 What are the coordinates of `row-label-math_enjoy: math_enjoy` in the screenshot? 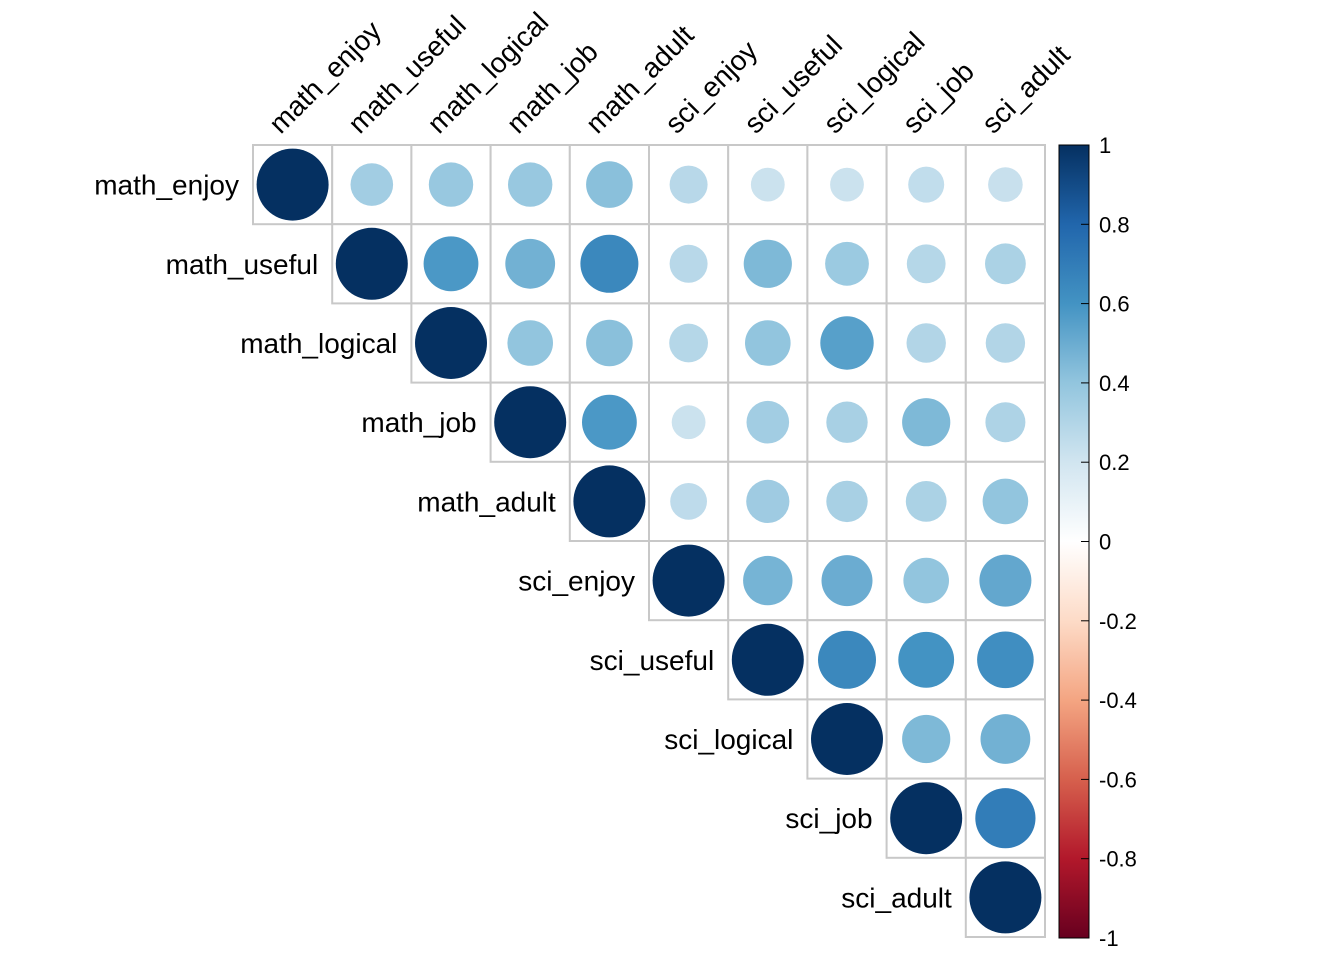 It's located at (166, 185).